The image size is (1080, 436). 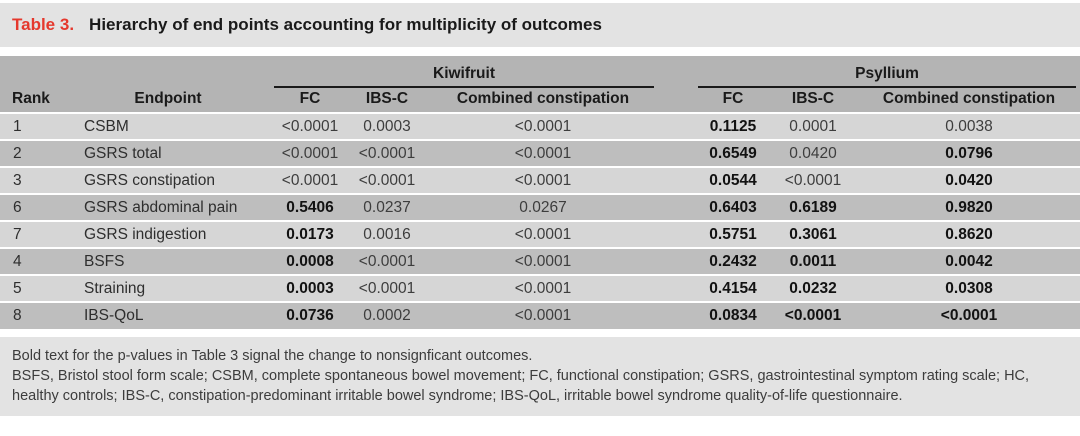 I want to click on rank-cell: 5, so click(x=31, y=288).